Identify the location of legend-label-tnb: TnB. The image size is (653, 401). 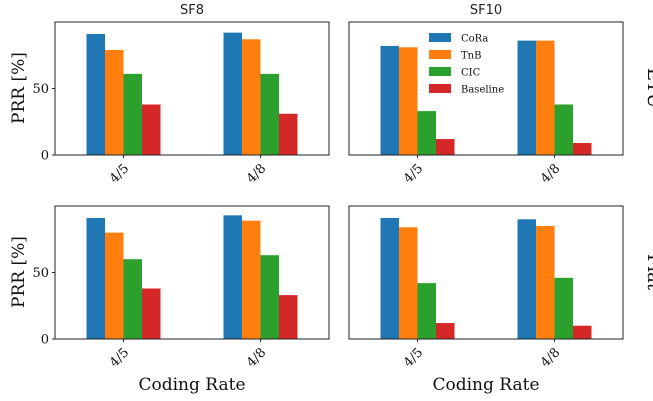
(471, 56).